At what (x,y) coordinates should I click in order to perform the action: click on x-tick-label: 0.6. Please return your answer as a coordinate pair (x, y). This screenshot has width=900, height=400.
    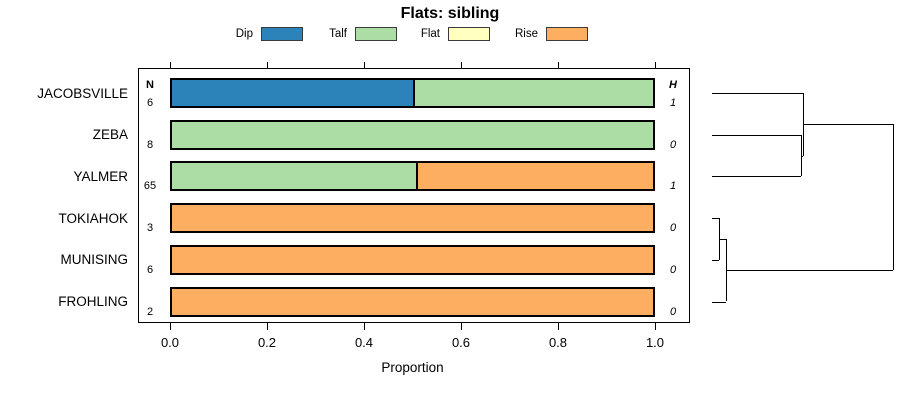
    Looking at the image, I should click on (461, 342).